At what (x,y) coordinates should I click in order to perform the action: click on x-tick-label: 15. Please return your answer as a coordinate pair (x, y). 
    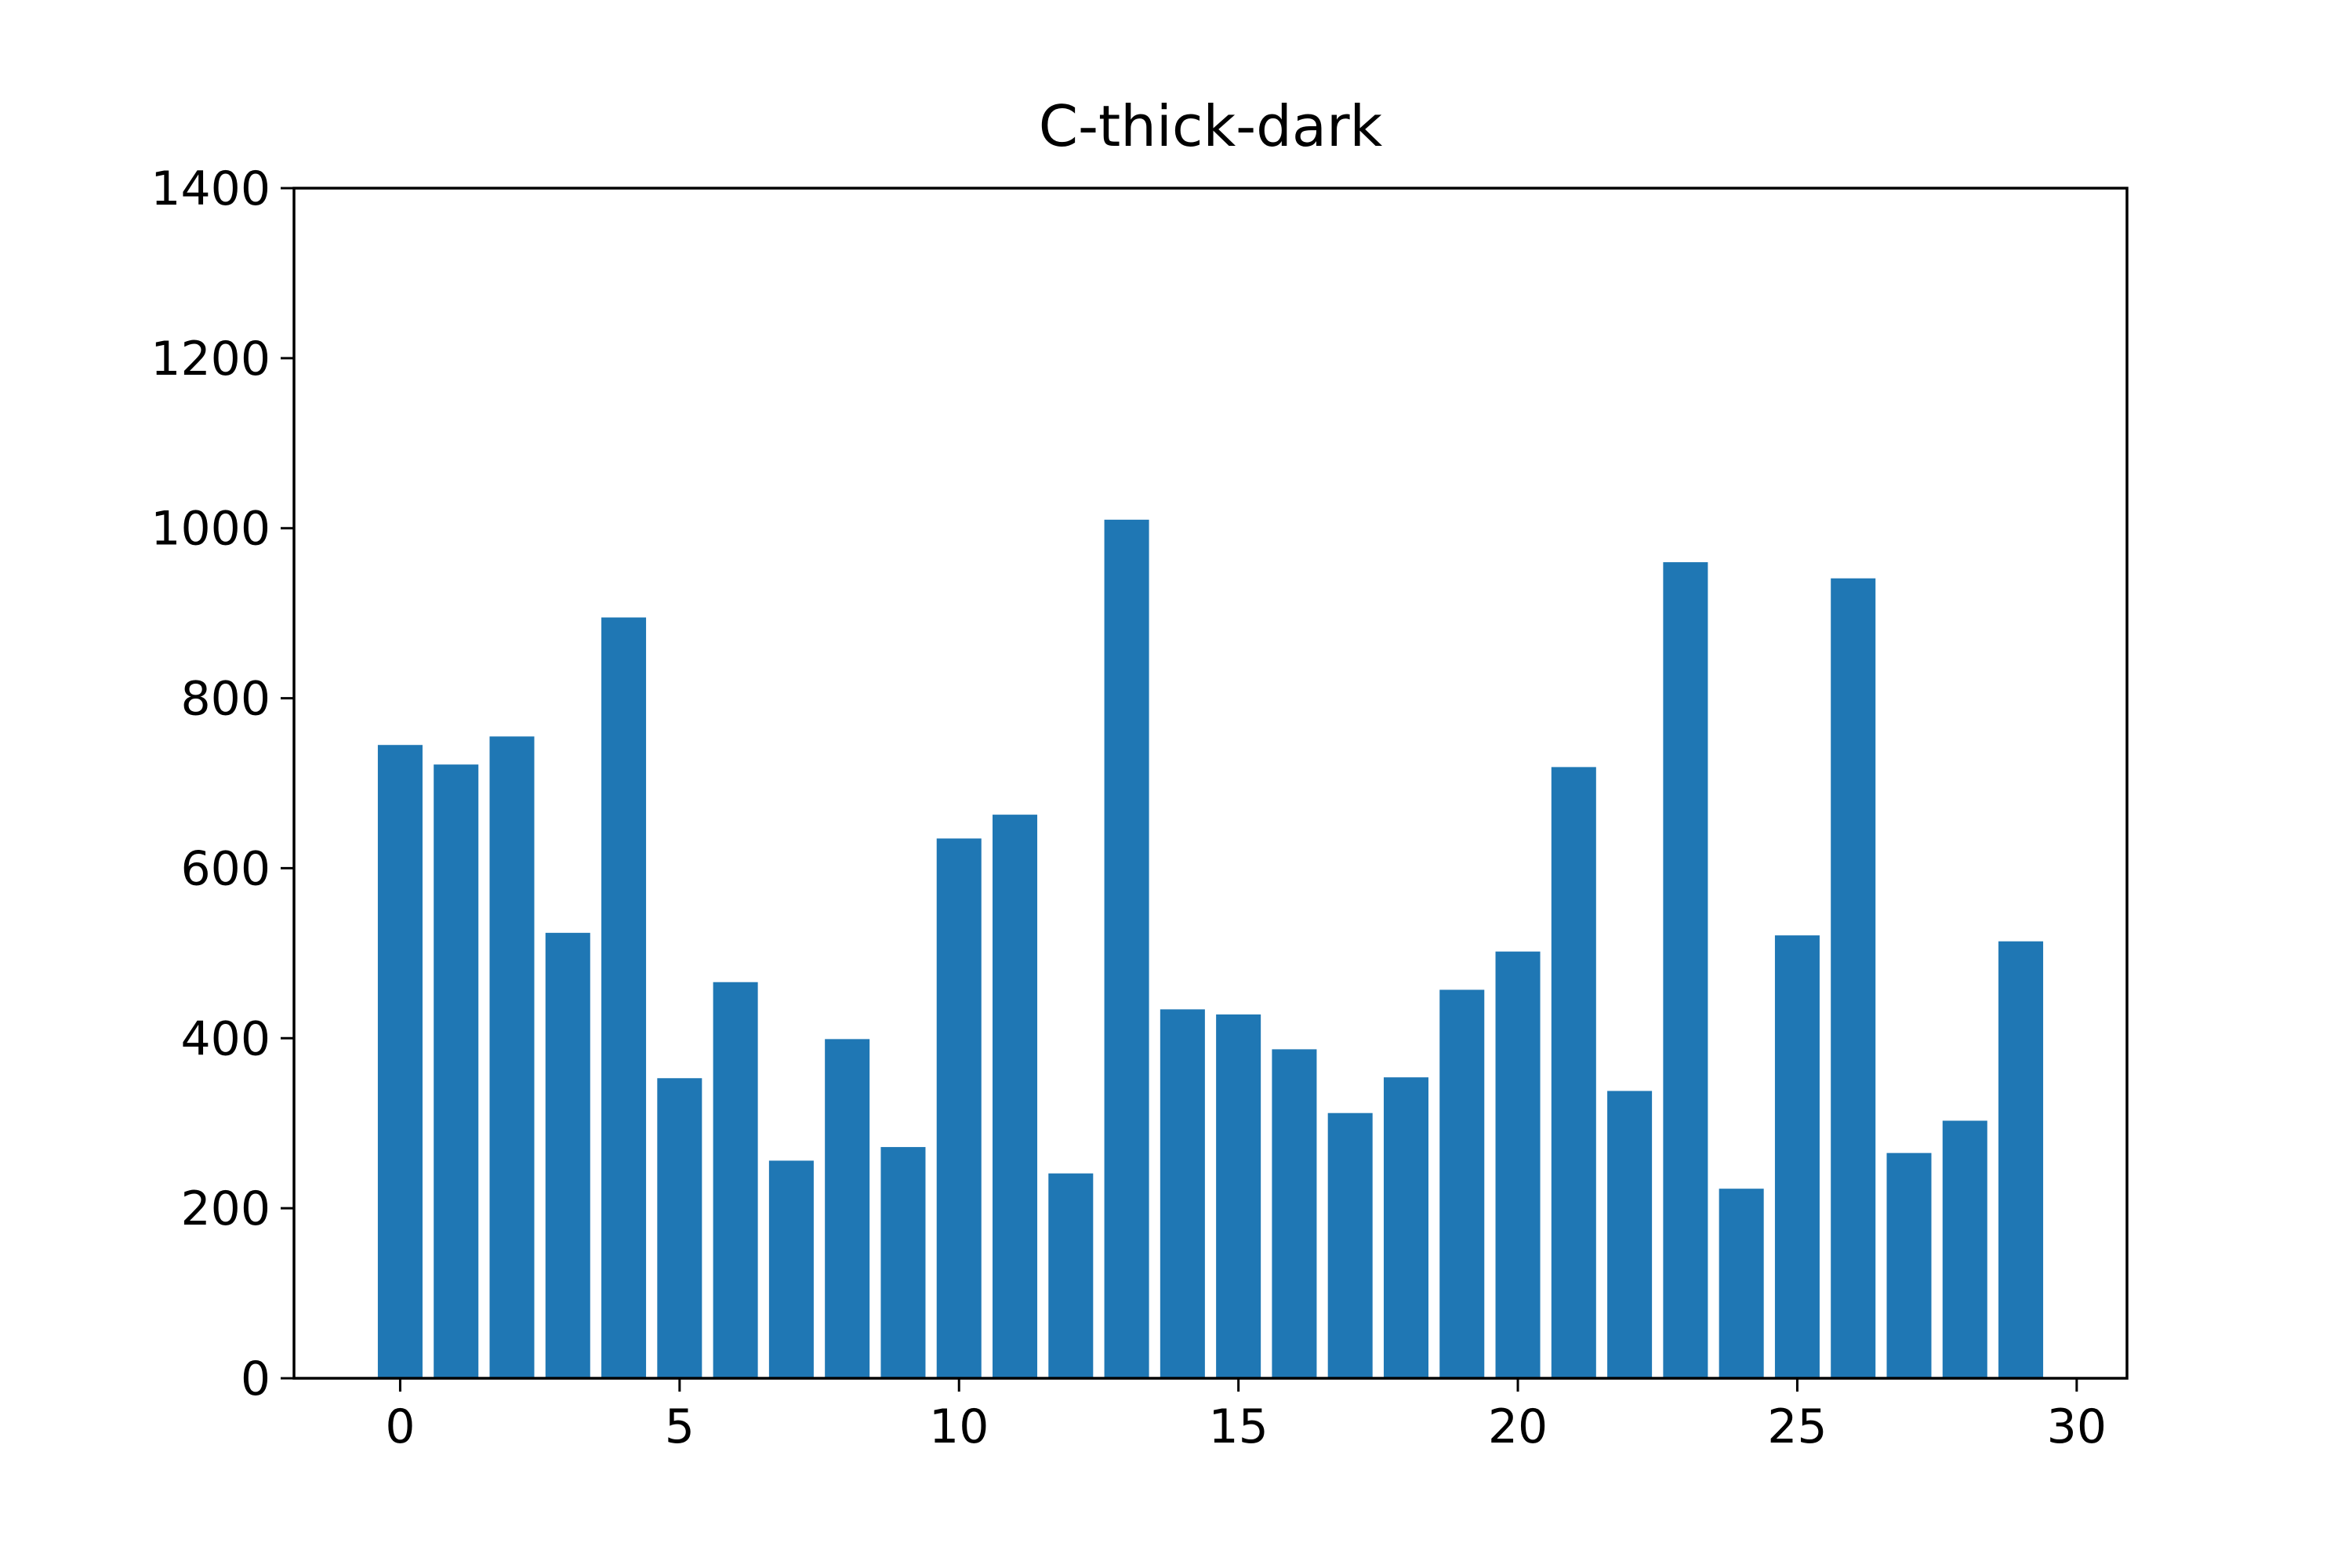
    Looking at the image, I should click on (1238, 1426).